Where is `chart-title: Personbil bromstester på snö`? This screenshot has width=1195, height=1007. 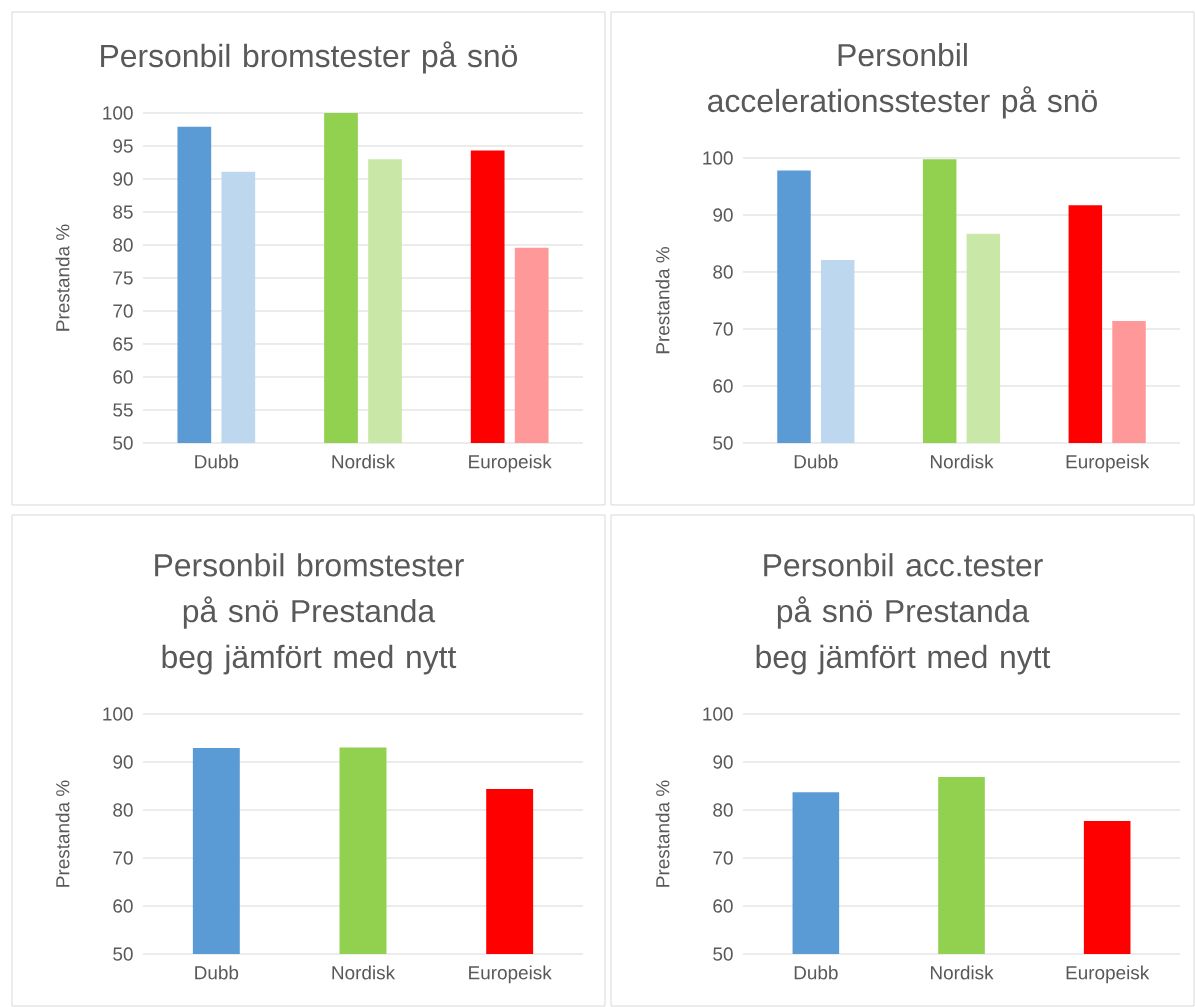
chart-title: Personbil bromstester på snö is located at coordinates (309, 57).